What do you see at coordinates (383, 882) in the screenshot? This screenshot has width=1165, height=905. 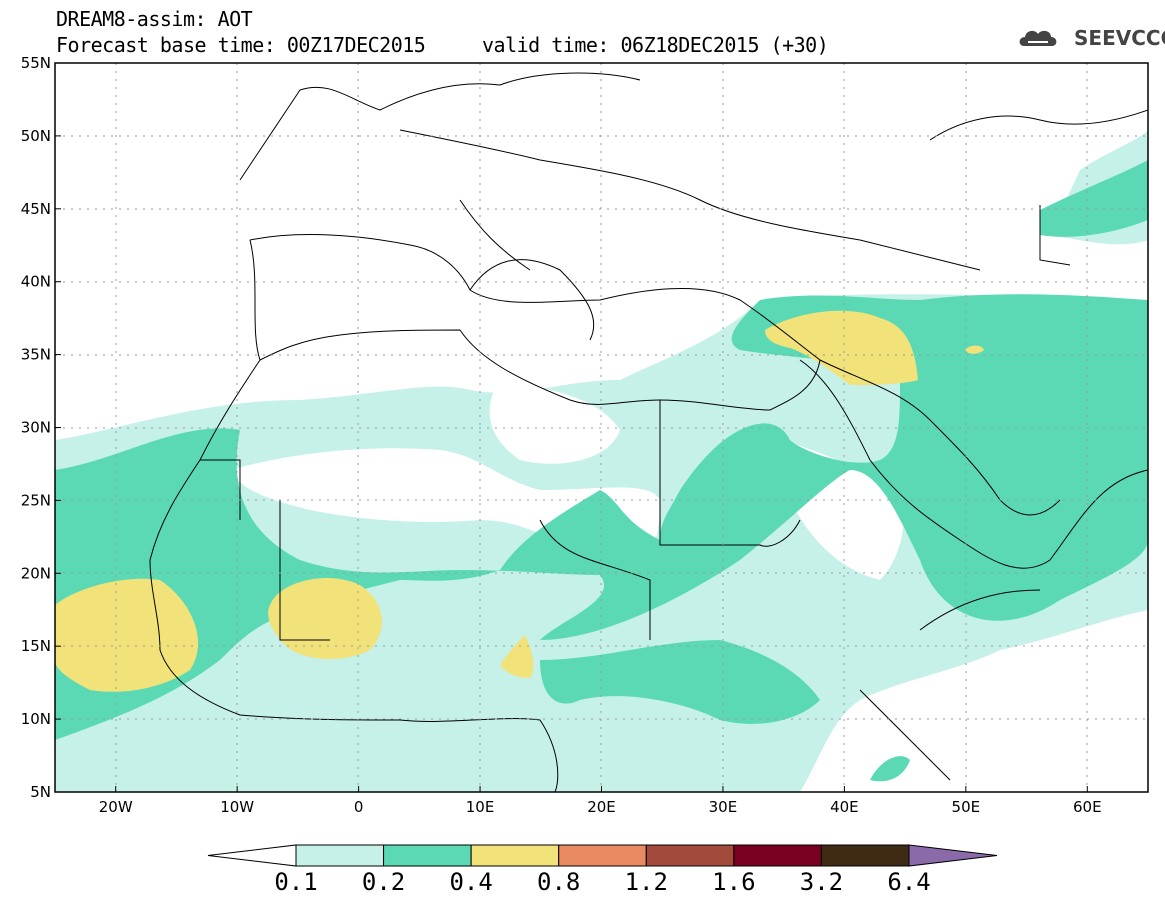 I see `colorbar-label: 0.2` at bounding box center [383, 882].